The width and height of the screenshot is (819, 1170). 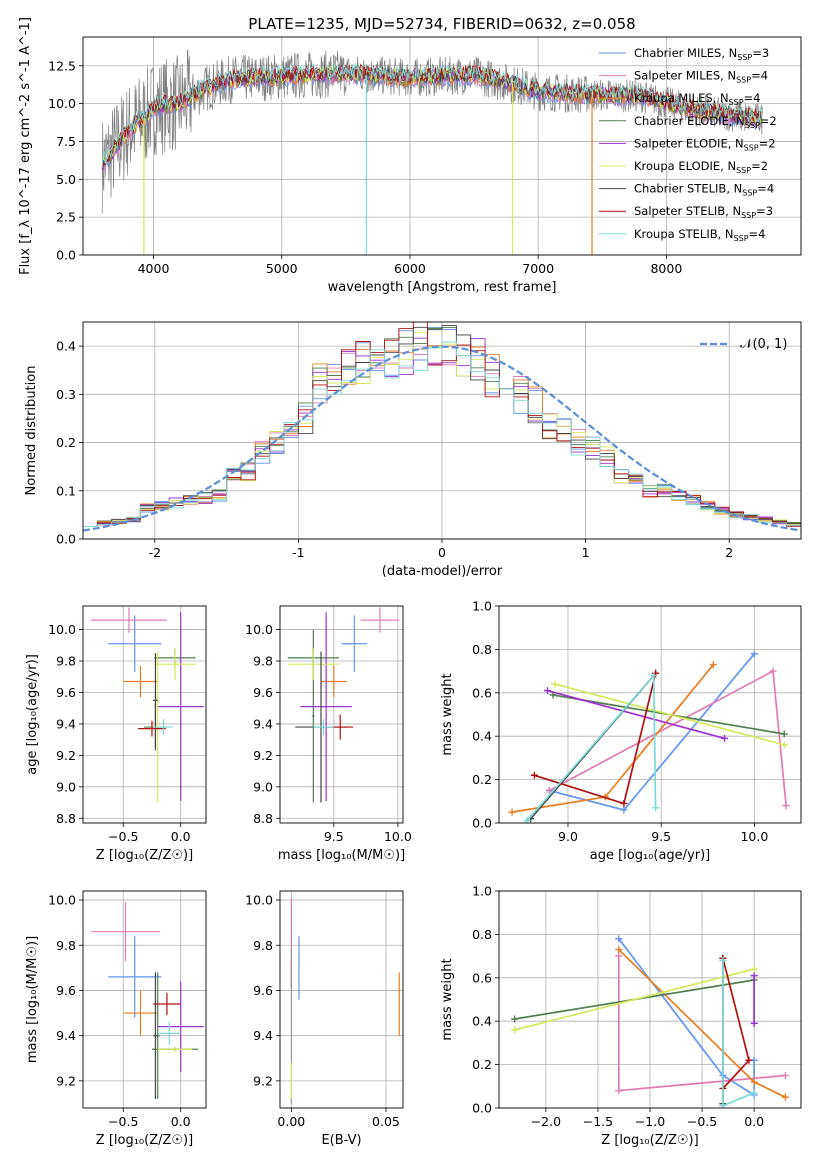 What do you see at coordinates (341, 1140) in the screenshot?
I see `x-axis-label: E(B-V)` at bounding box center [341, 1140].